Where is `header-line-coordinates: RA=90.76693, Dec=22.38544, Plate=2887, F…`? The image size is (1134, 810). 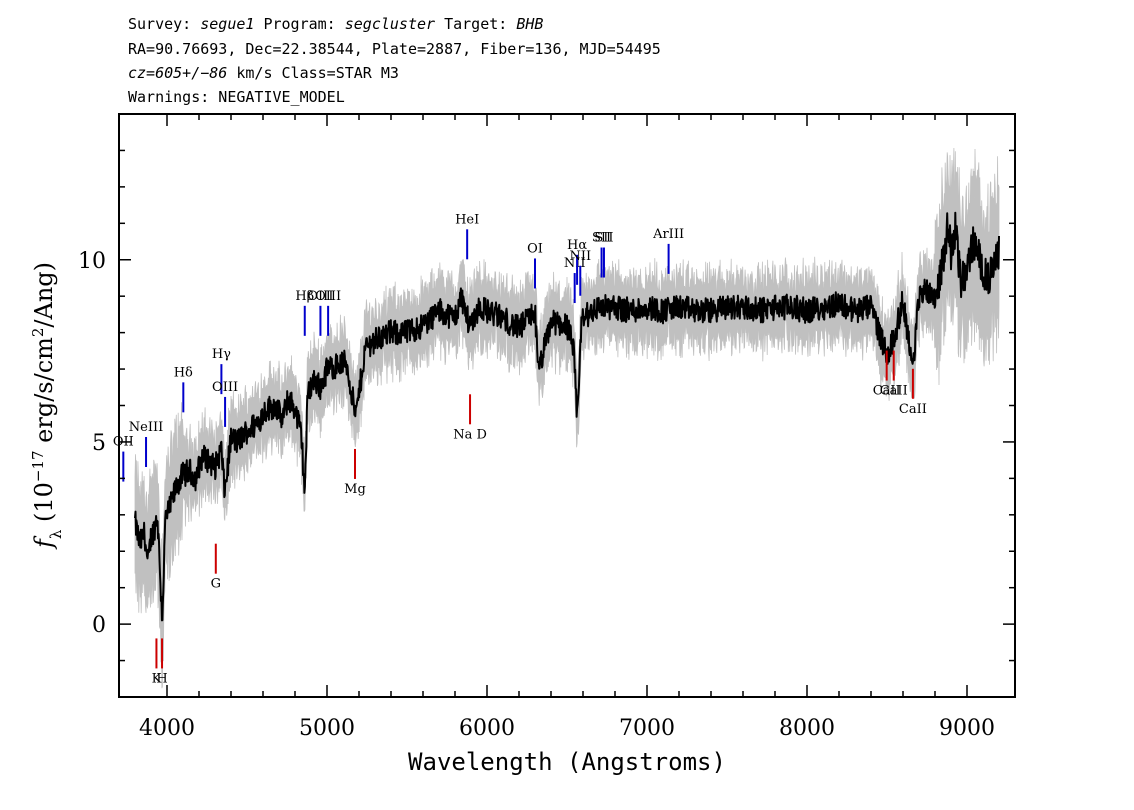
header-line-coordinates: RA=90.76693, Dec=22.38544, Plate=2887, F… is located at coordinates (394, 49).